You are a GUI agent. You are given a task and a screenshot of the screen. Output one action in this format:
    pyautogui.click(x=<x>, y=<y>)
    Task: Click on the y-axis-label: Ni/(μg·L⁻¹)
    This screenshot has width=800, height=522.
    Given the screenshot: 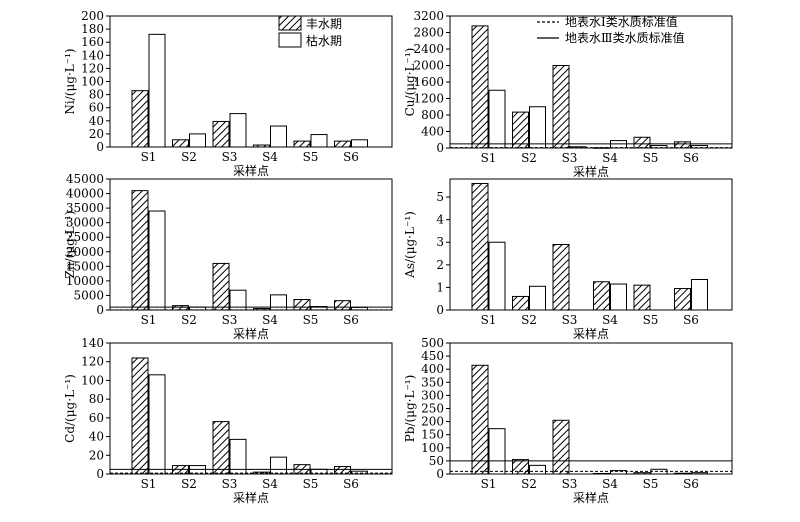 What is the action you would take?
    pyautogui.click(x=70, y=81)
    